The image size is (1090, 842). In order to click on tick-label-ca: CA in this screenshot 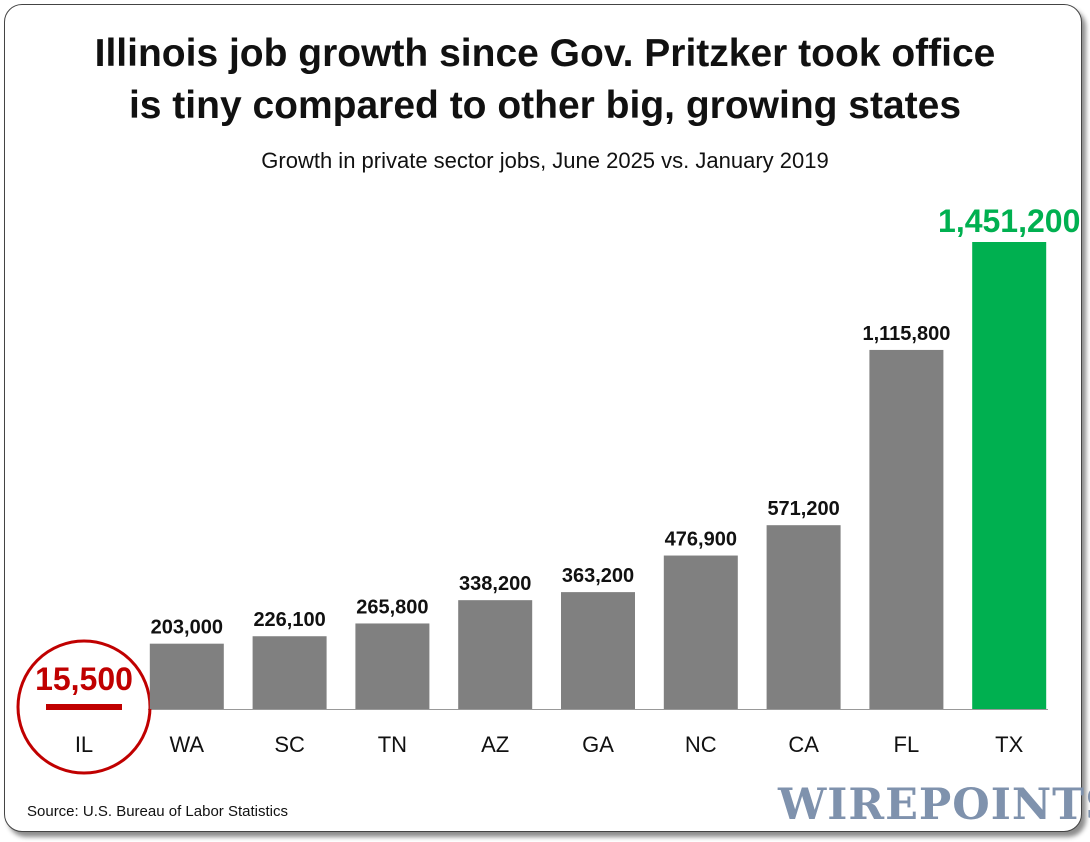, I will do `click(803, 744)`.